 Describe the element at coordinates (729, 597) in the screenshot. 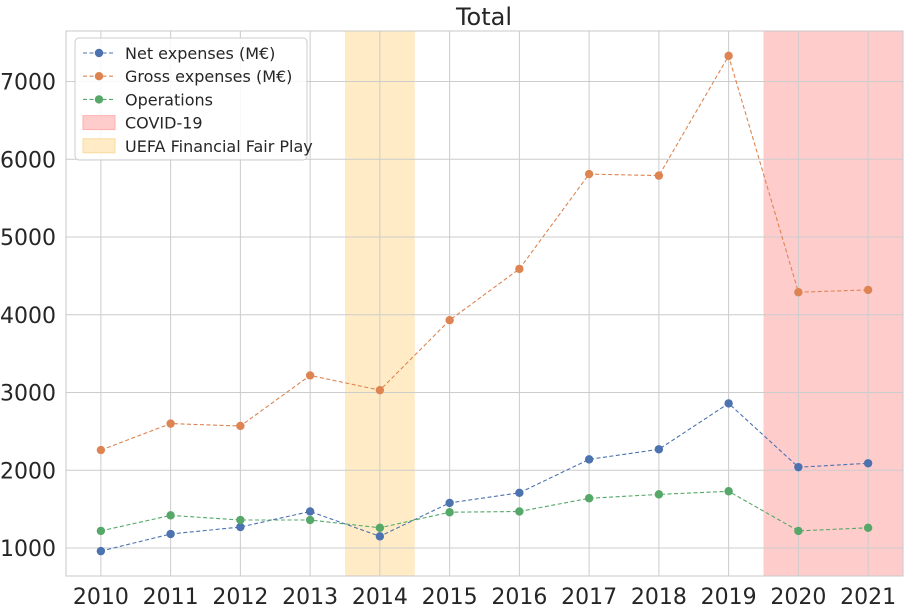

I see `x-tick-label: 2019` at that location.